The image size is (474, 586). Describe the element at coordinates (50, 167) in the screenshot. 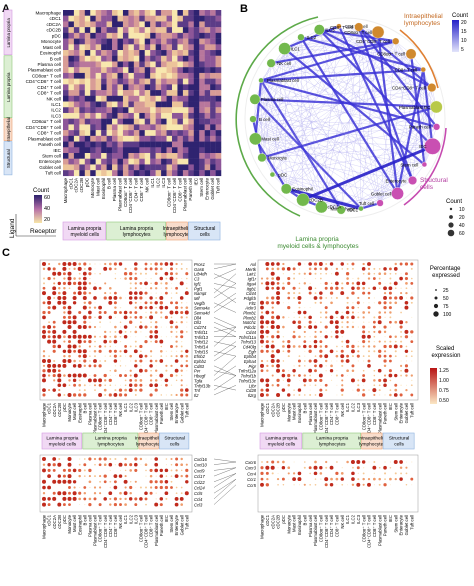

I see `row-label: Goblet cell` at that location.